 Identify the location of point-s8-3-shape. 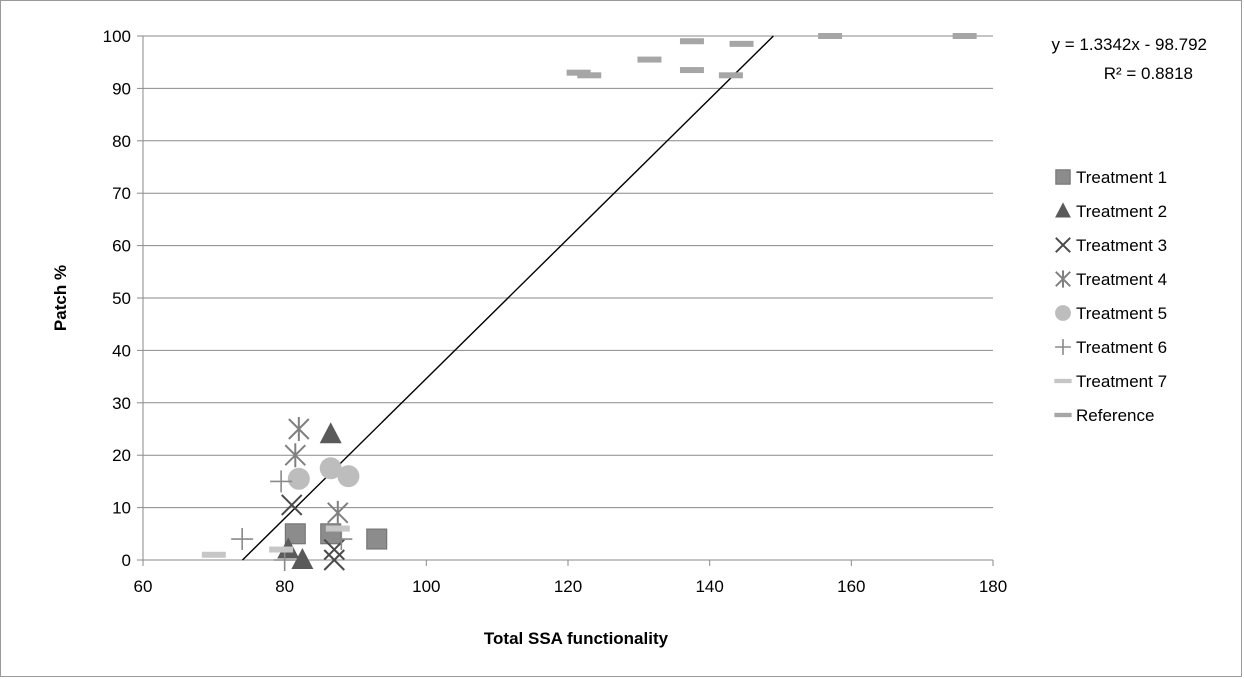
(649, 59).